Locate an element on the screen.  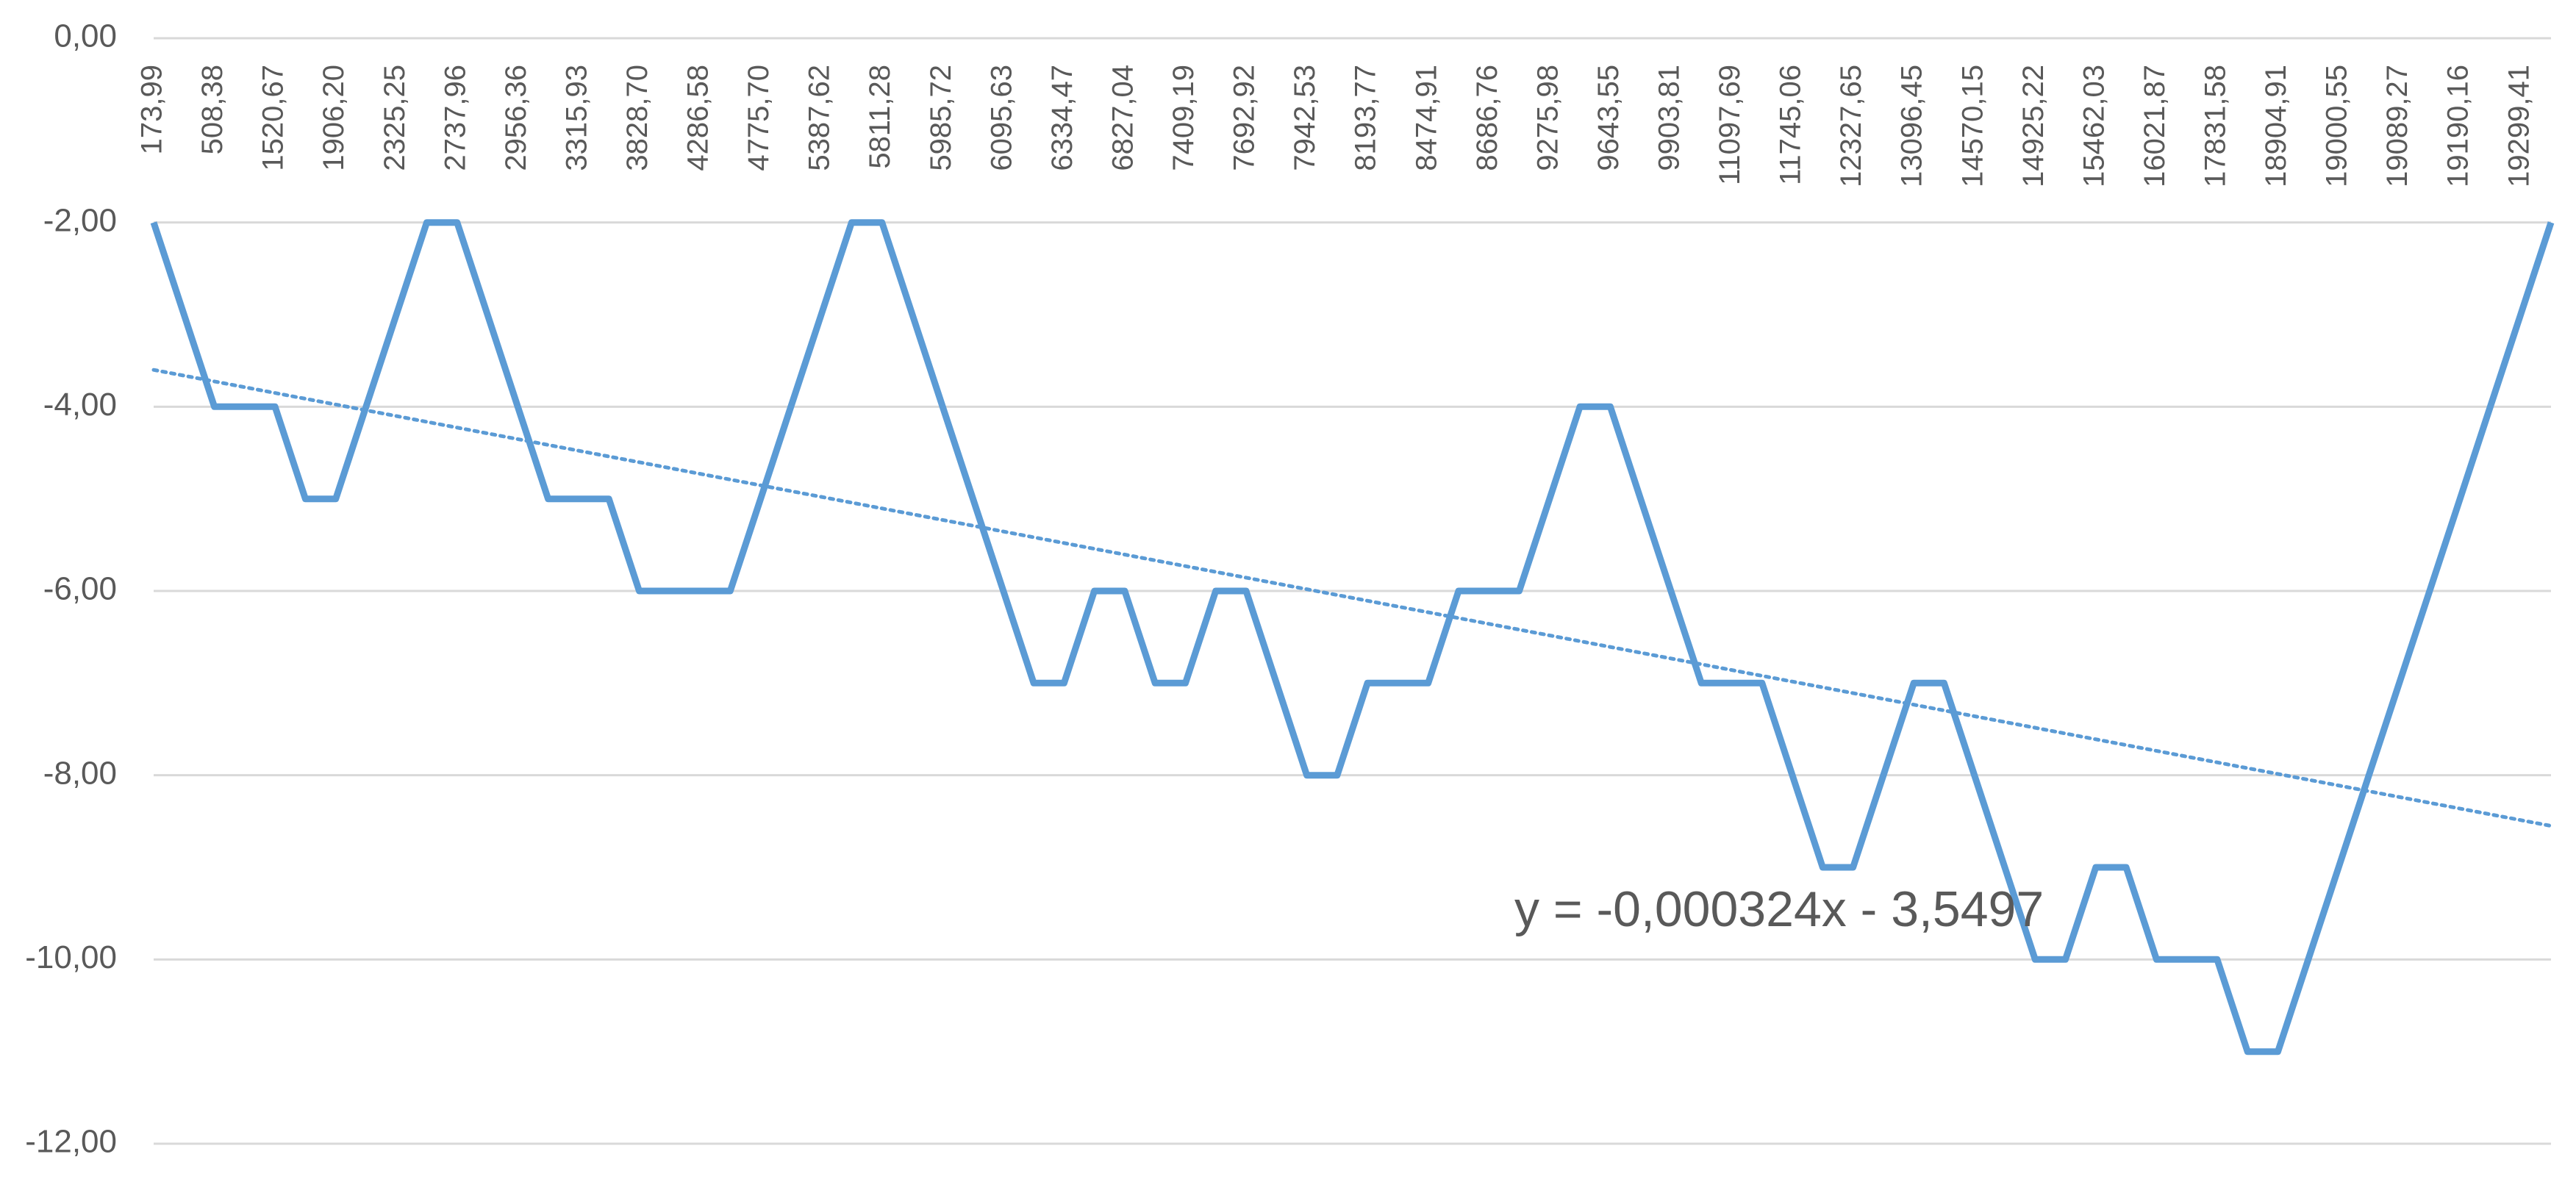
x-tick-label: 3828,70 is located at coordinates (637, 118).